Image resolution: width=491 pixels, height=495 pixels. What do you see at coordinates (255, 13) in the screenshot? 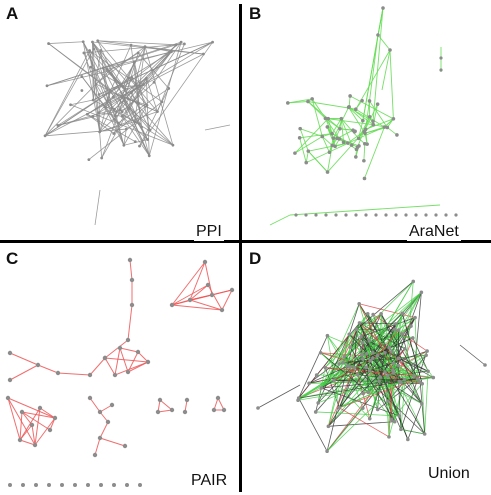
I see `panel-letter-b: B` at bounding box center [255, 13].